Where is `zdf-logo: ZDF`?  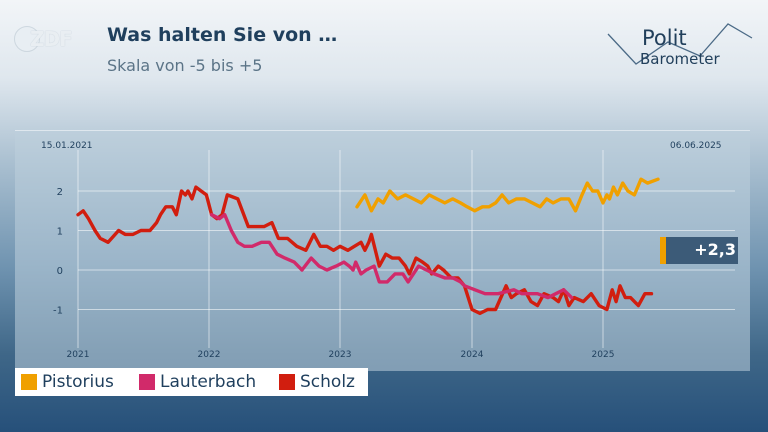
zdf-logo: ZDF is located at coordinates (44, 39).